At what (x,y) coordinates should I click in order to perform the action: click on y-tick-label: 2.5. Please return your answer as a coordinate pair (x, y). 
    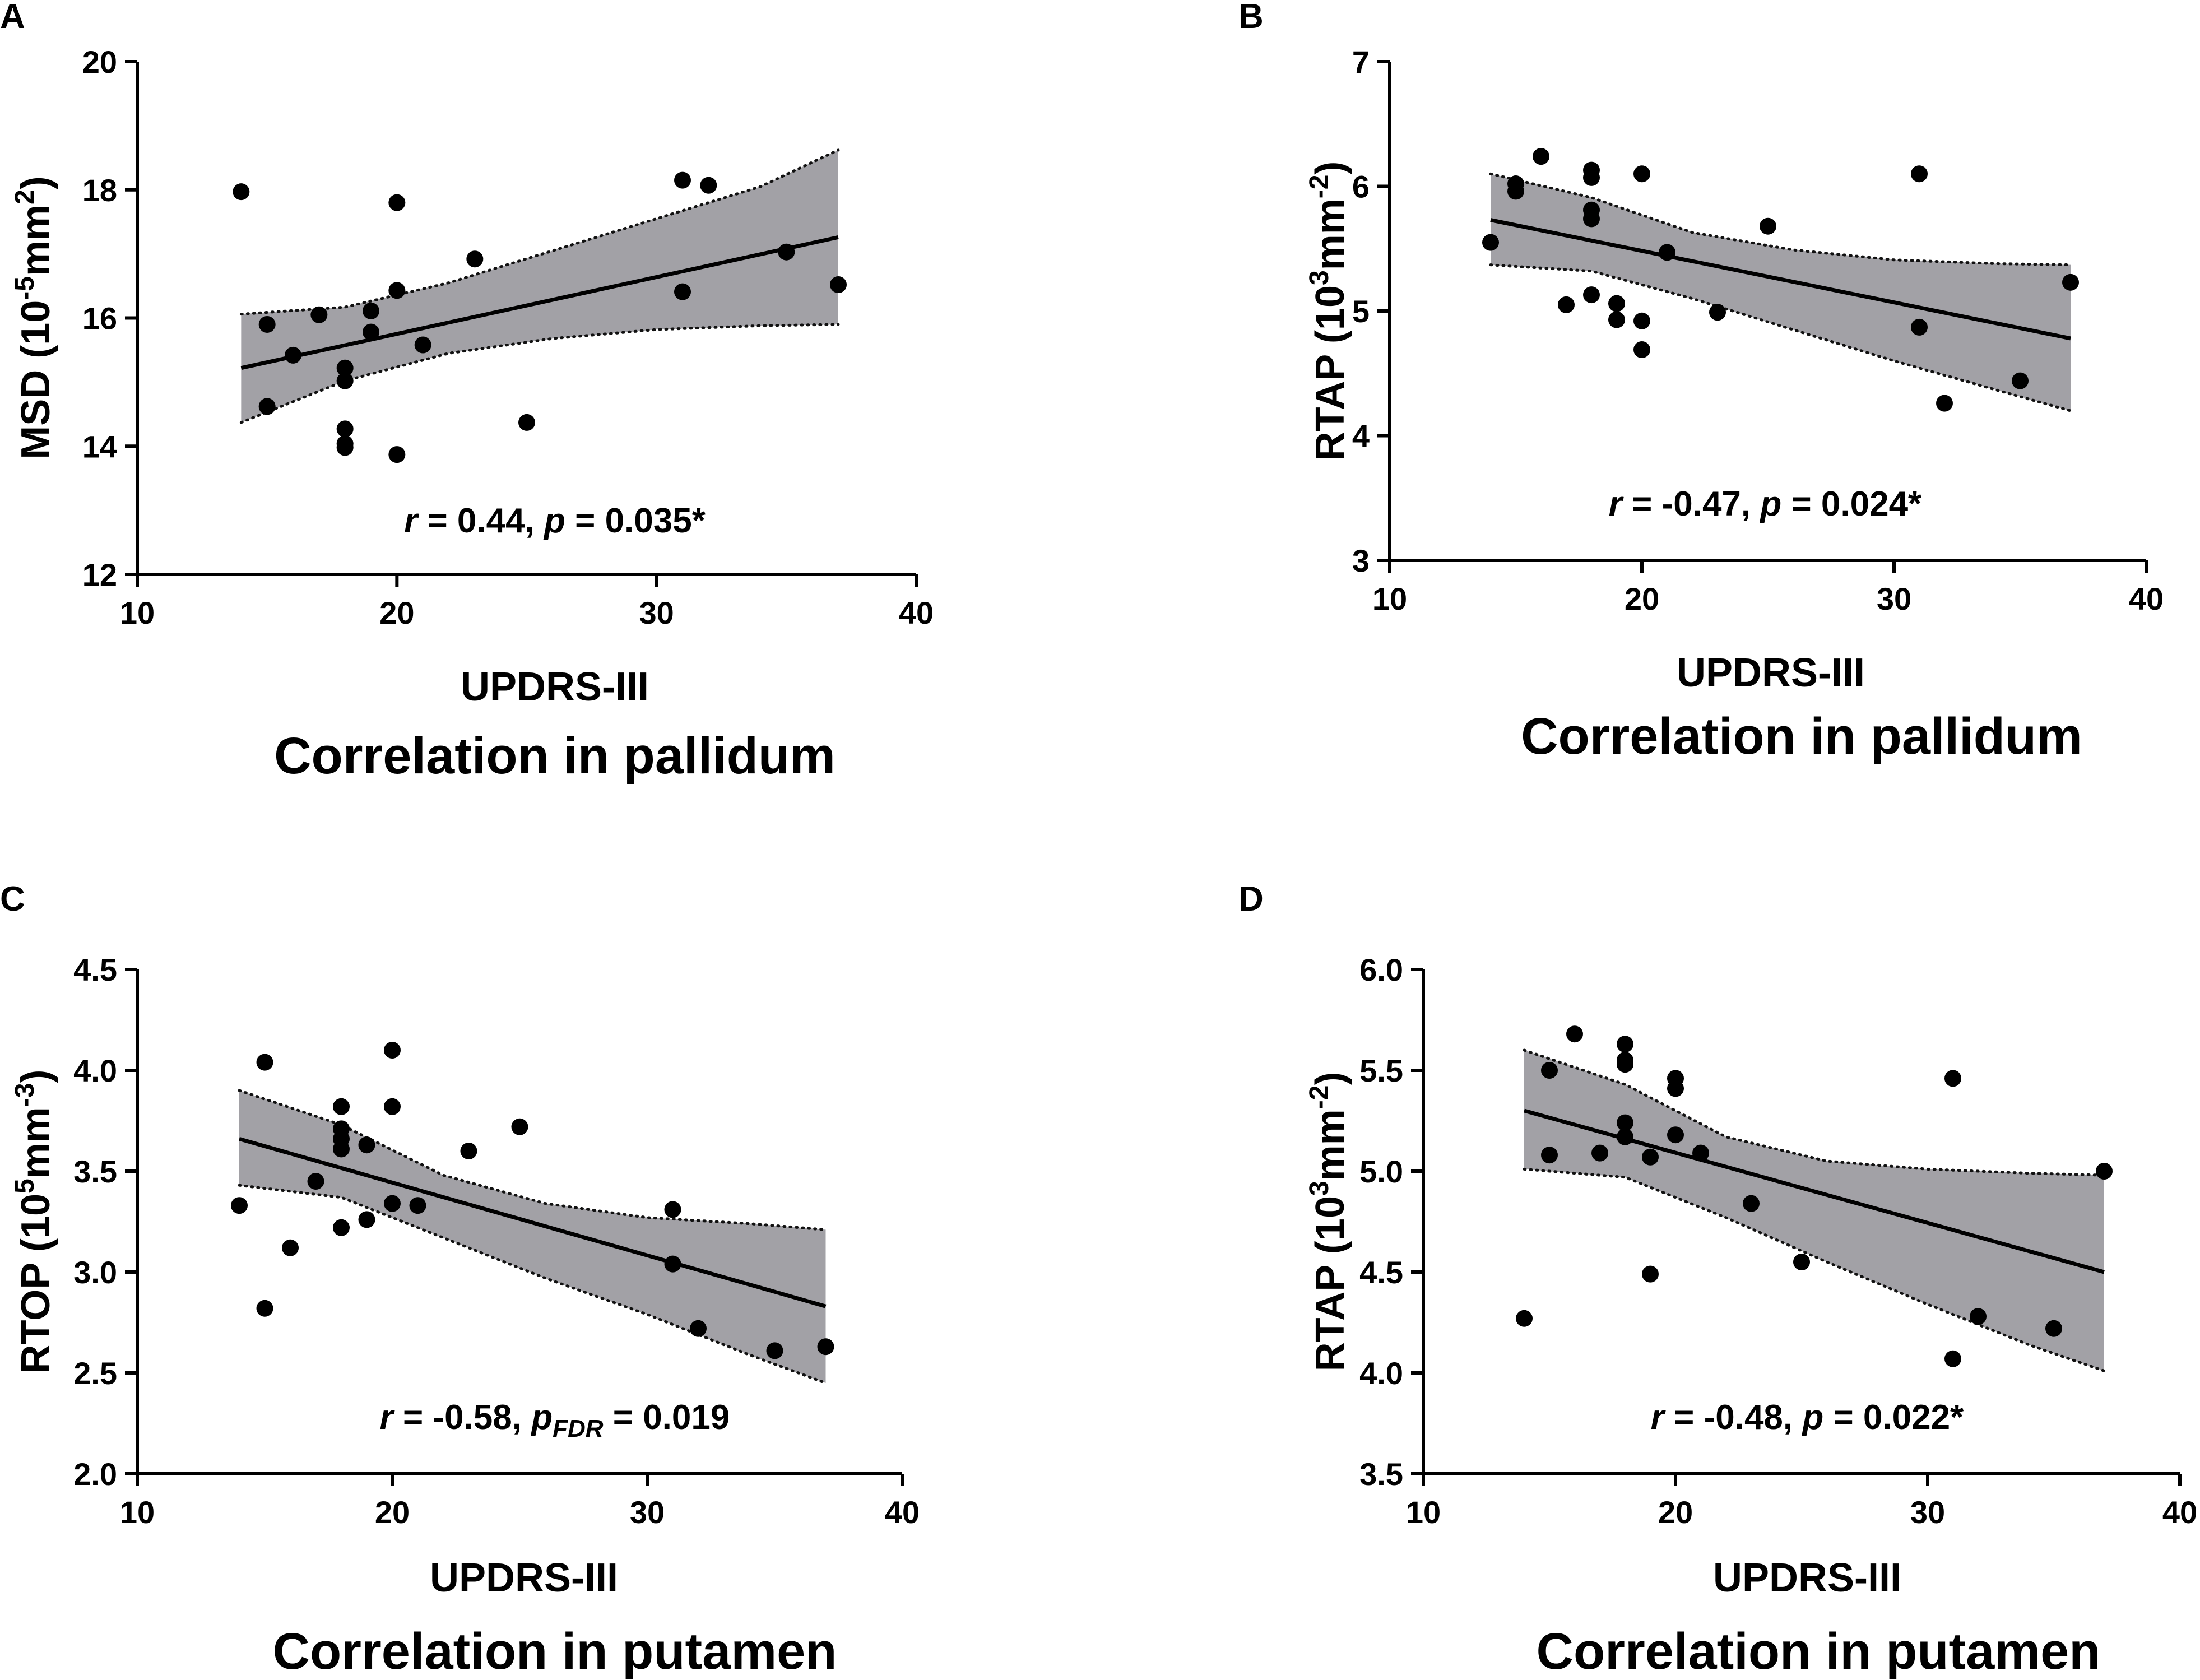
    Looking at the image, I should click on (95, 1374).